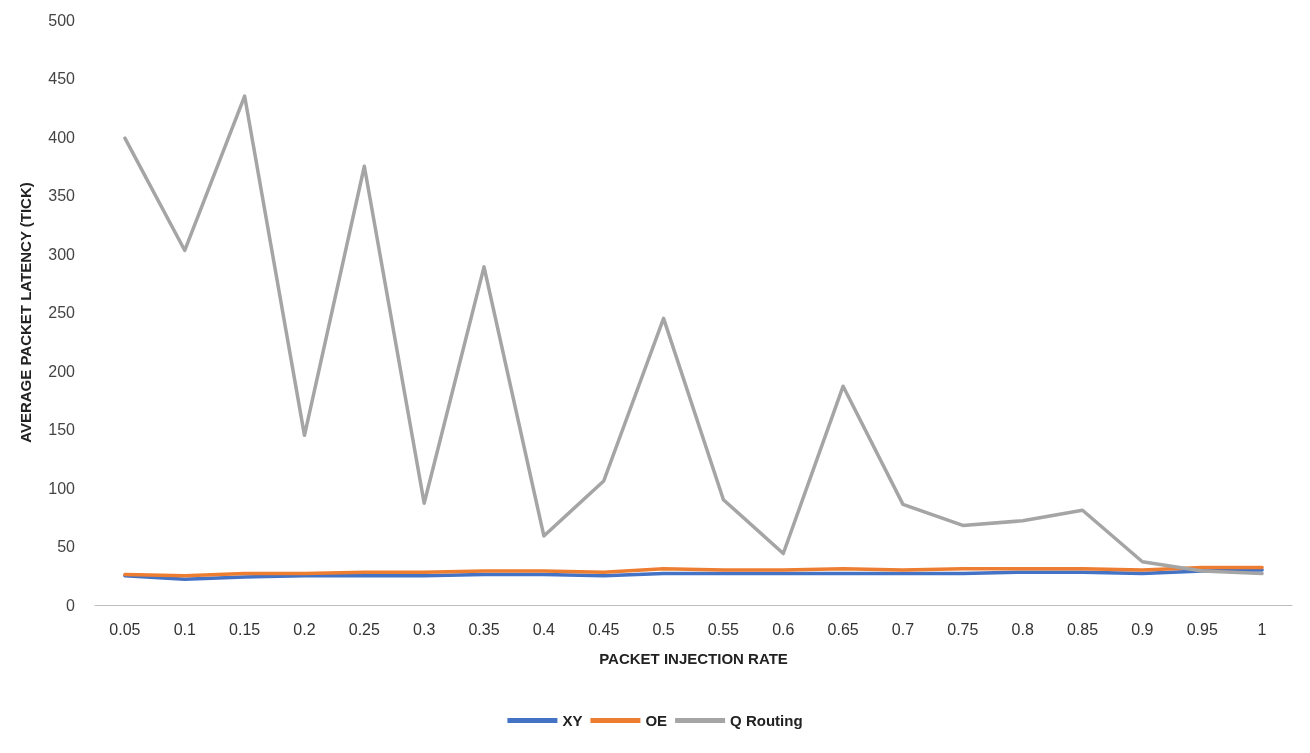  What do you see at coordinates (693, 658) in the screenshot?
I see `x-axis-title: PACKET INJECTION RATE` at bounding box center [693, 658].